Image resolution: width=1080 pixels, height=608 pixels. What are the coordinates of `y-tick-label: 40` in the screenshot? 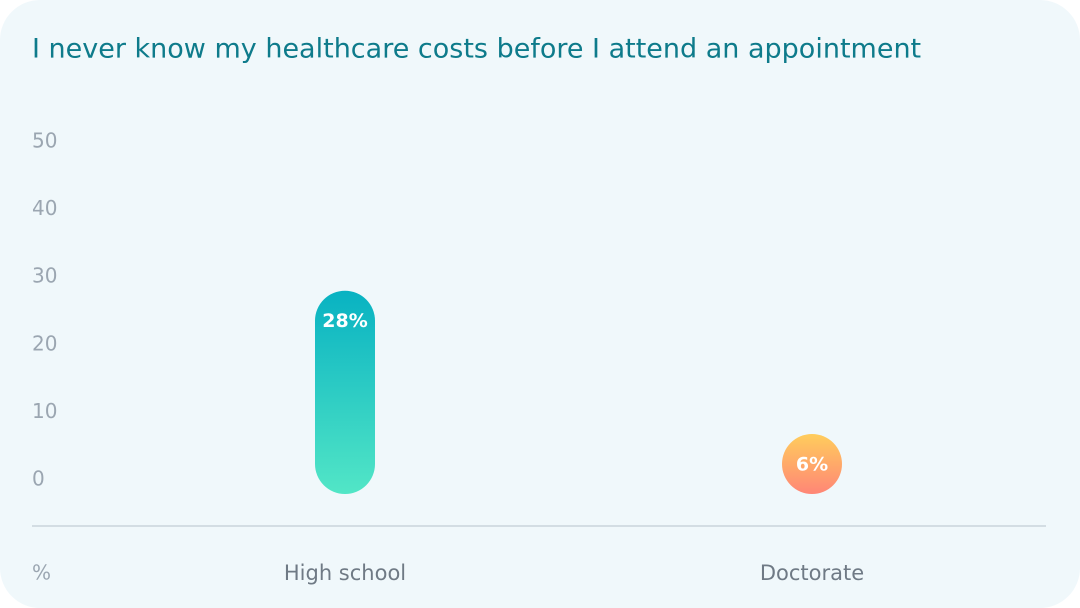 It's located at (44, 208).